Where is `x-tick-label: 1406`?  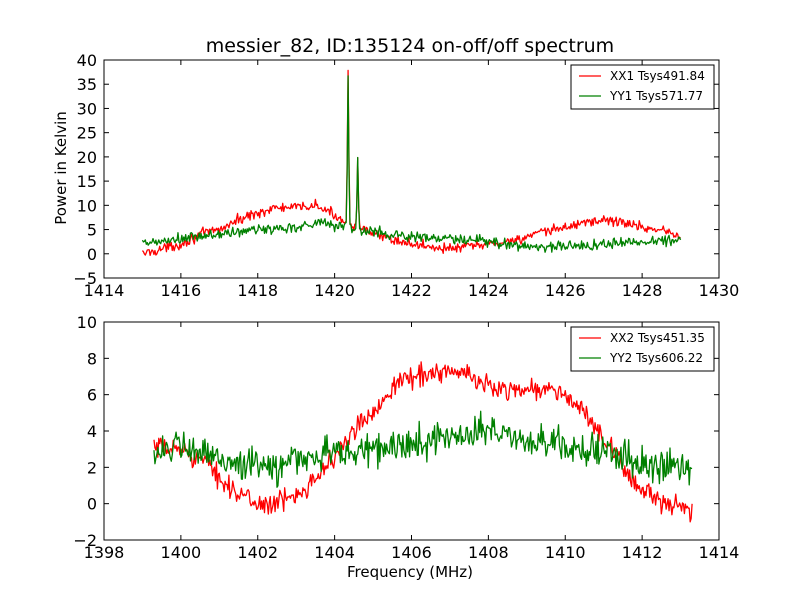 x-tick-label: 1406 is located at coordinates (411, 552).